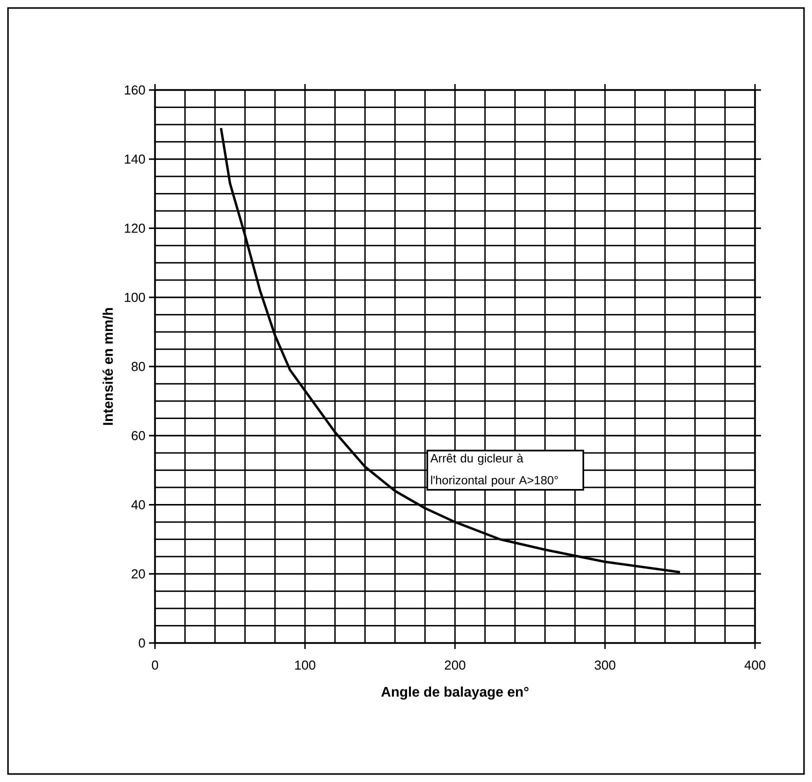 The image size is (812, 782). I want to click on x-axis-title: Angle de balayage en°, so click(454, 693).